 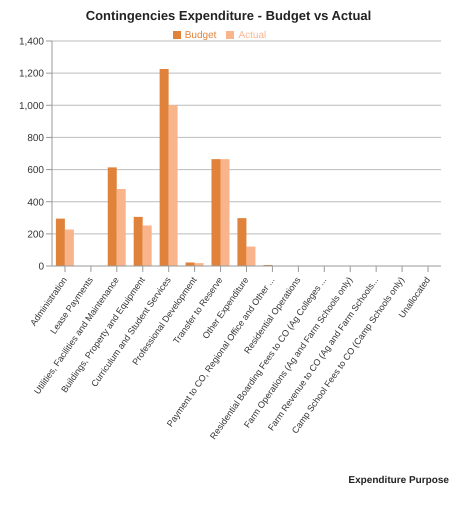 I want to click on legend-label: Actual, so click(x=252, y=35).